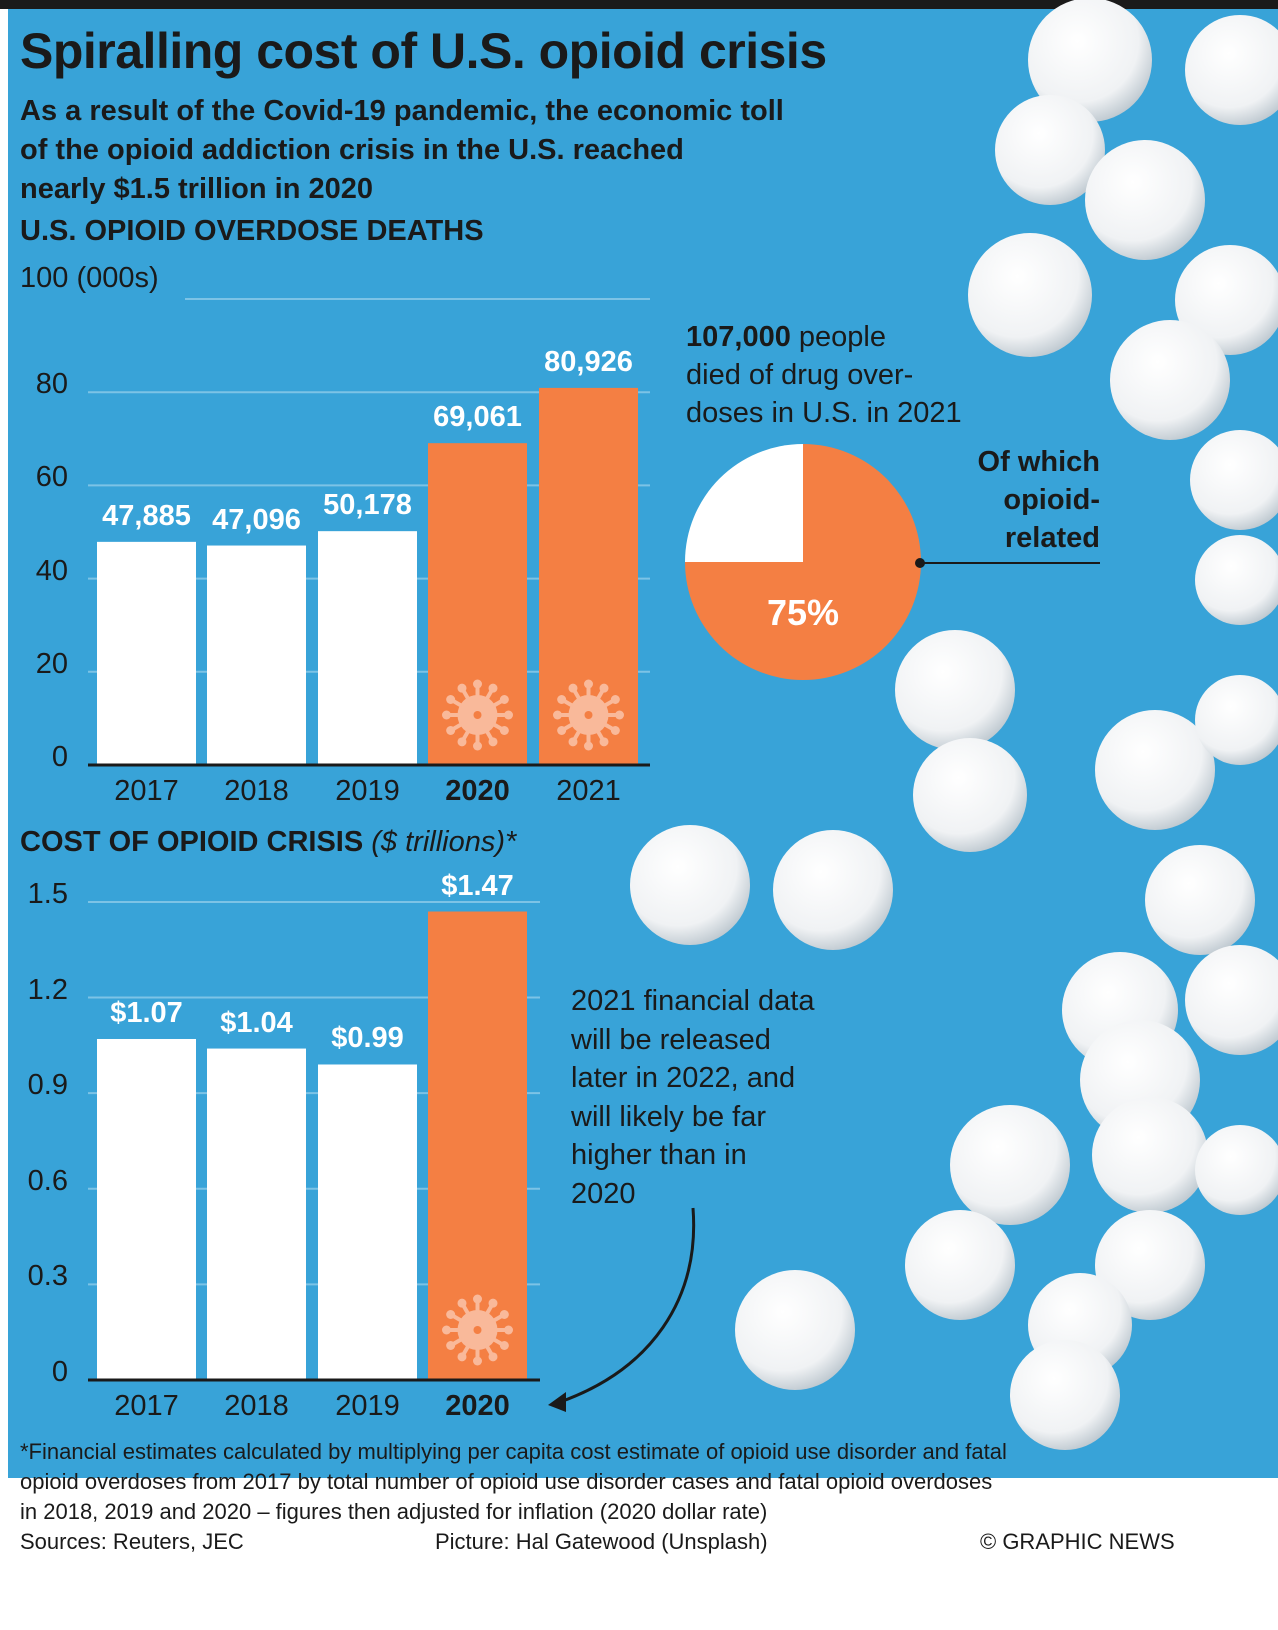 The width and height of the screenshot is (1278, 1630). What do you see at coordinates (51, 477) in the screenshot?
I see `y-tick-label: 60` at bounding box center [51, 477].